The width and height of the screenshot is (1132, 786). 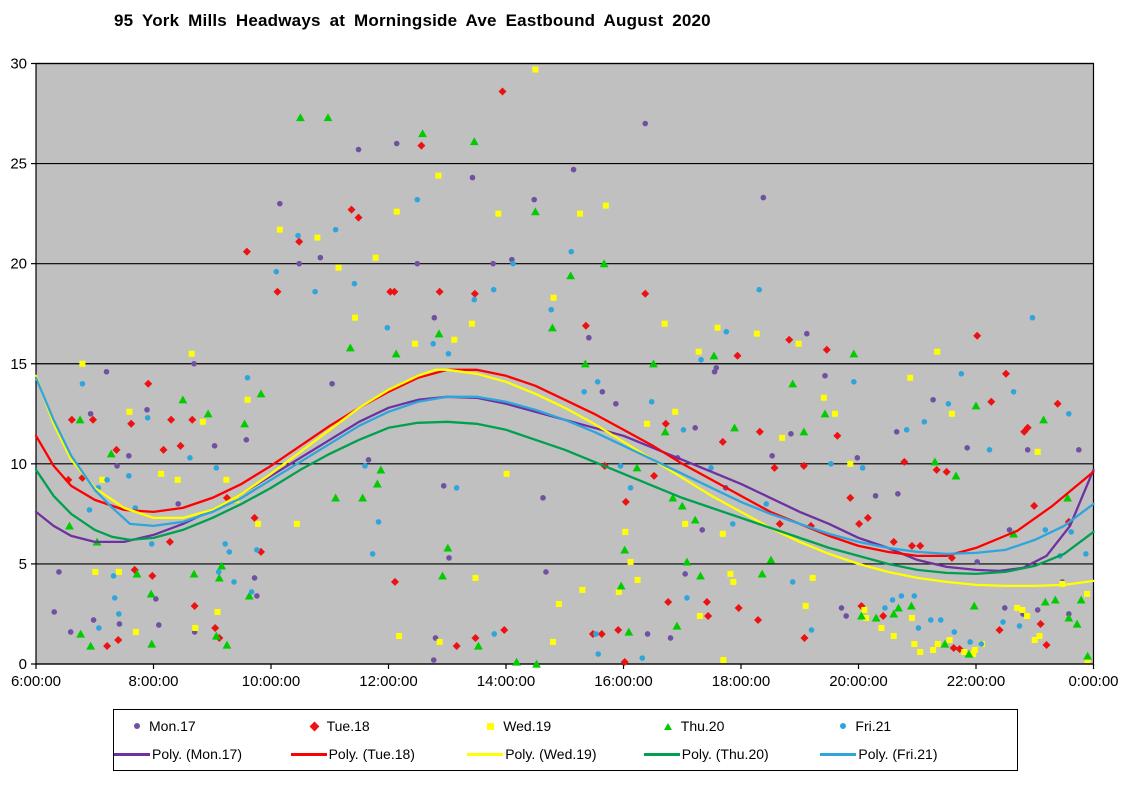 What do you see at coordinates (18, 264) in the screenshot?
I see `y-tick-label: 20` at bounding box center [18, 264].